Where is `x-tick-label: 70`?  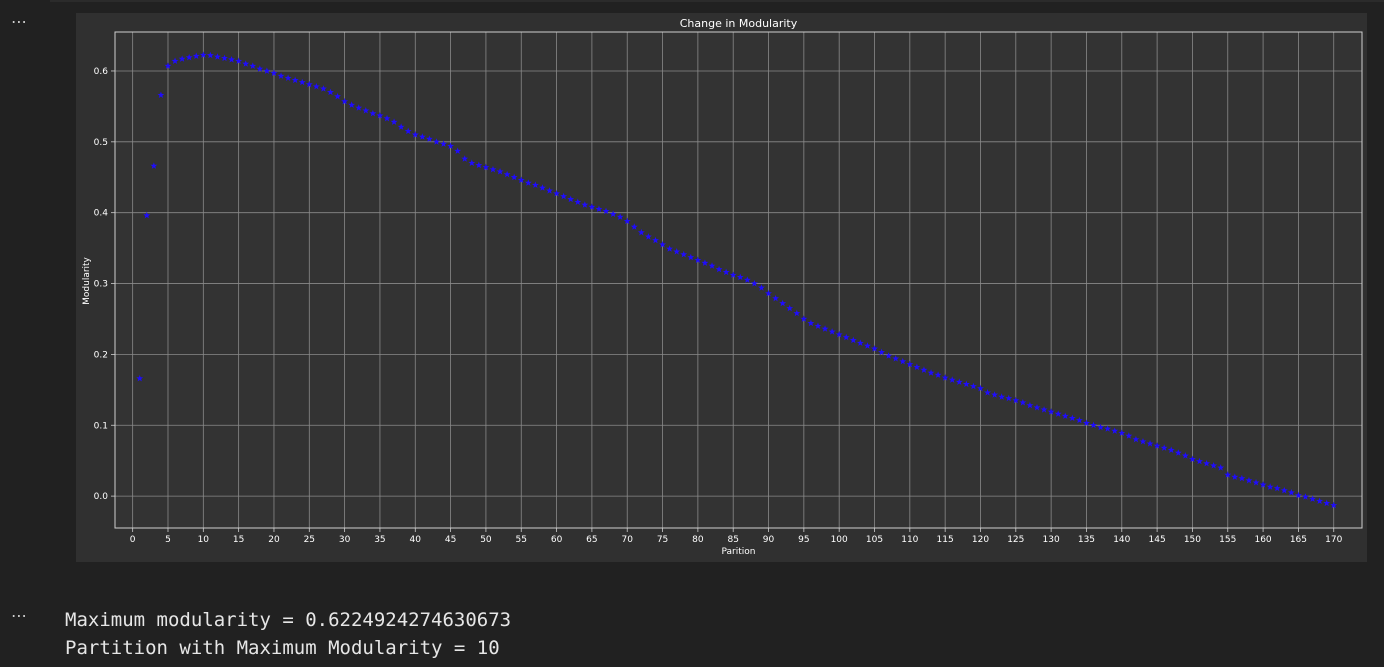
x-tick-label: 70 is located at coordinates (627, 540).